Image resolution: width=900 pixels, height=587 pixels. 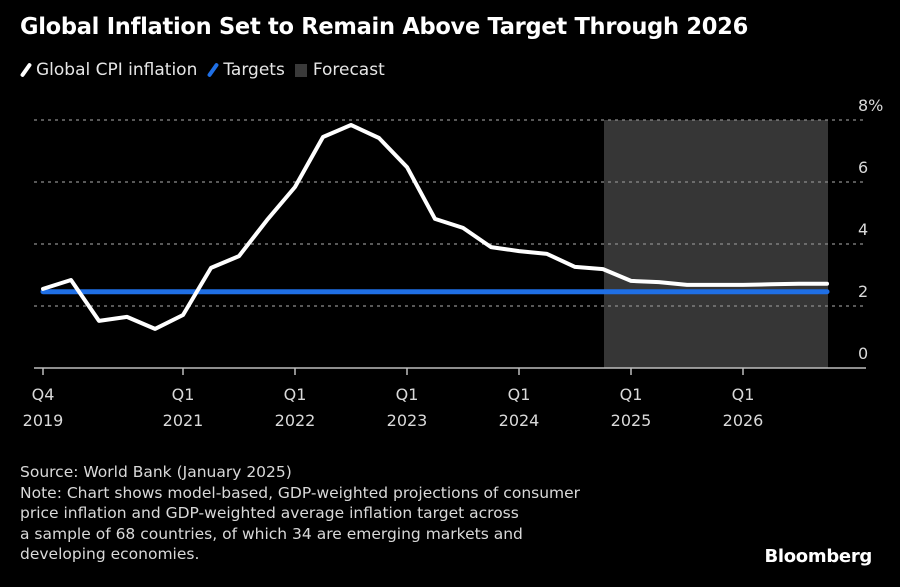 What do you see at coordinates (818, 556) in the screenshot?
I see `bloomberg-logo: Bloomberg` at bounding box center [818, 556].